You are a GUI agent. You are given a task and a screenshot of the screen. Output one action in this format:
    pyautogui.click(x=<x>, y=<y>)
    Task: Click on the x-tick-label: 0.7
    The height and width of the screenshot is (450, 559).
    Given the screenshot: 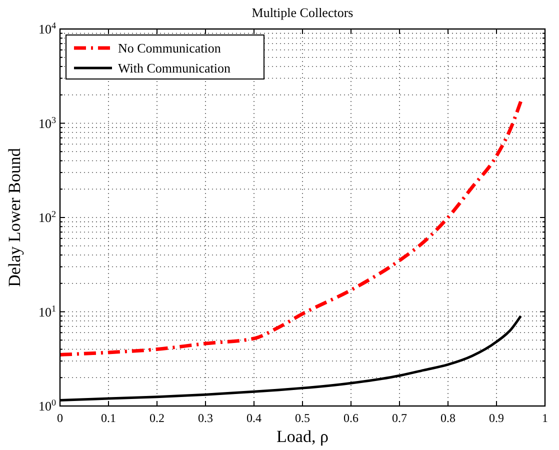 What is the action you would take?
    pyautogui.click(x=399, y=418)
    